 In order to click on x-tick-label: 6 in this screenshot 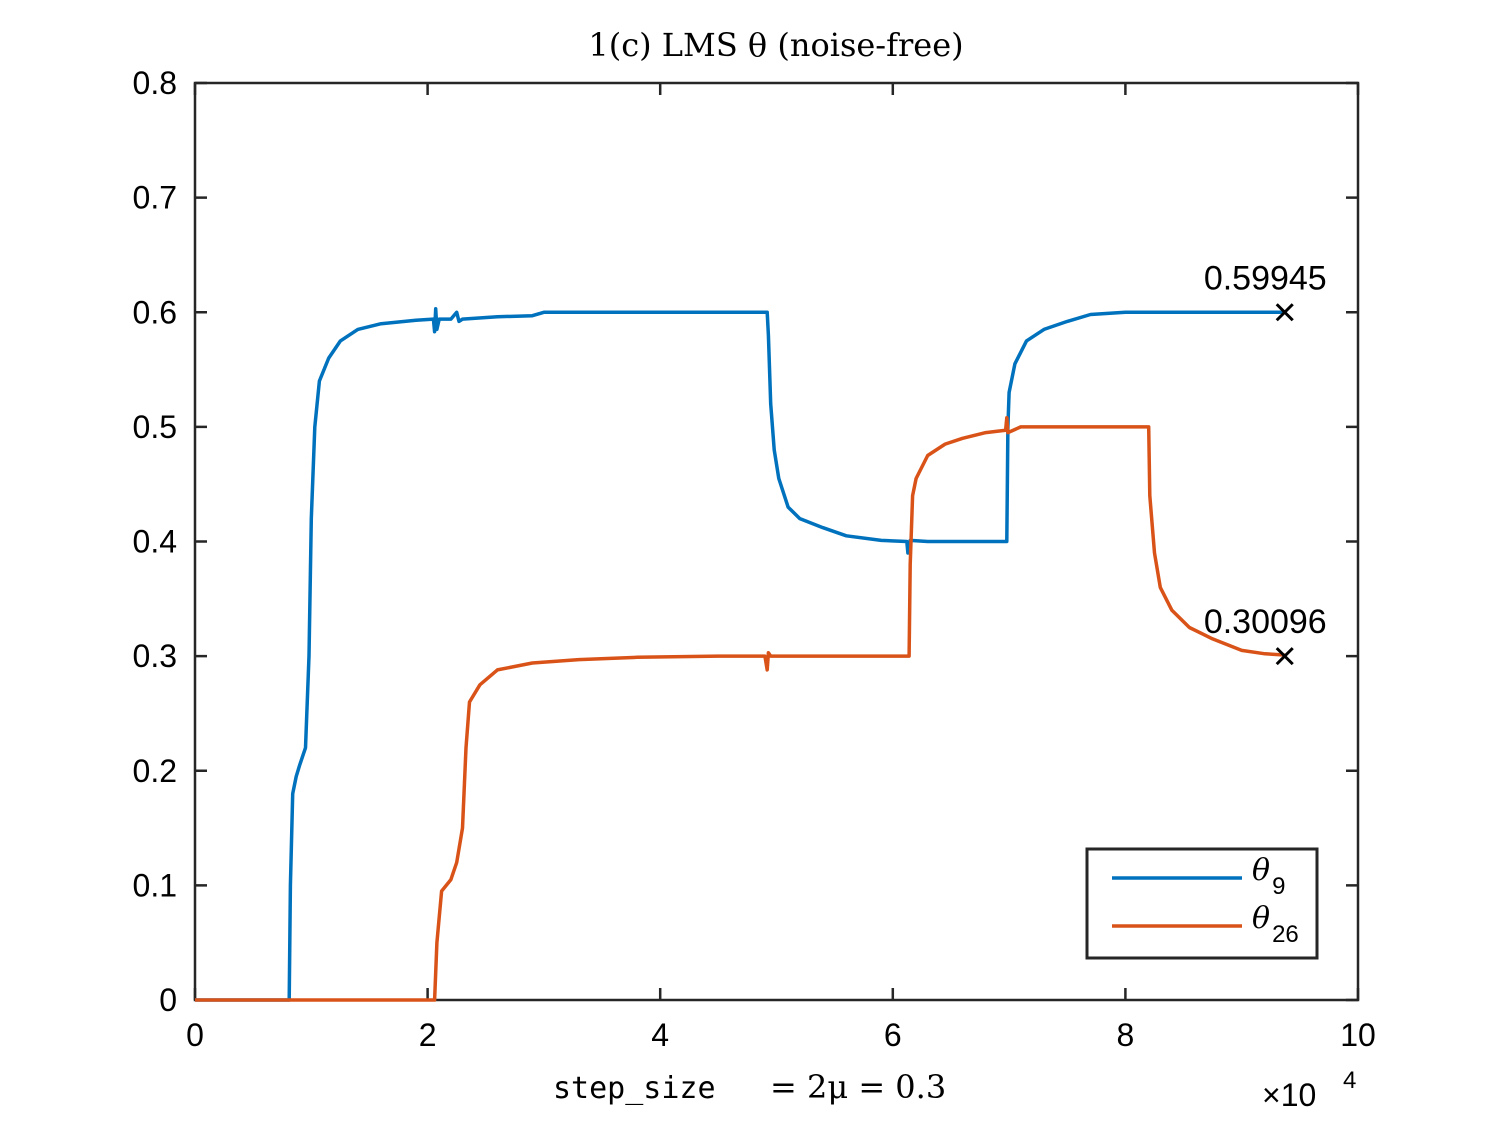, I will do `click(893, 1035)`.